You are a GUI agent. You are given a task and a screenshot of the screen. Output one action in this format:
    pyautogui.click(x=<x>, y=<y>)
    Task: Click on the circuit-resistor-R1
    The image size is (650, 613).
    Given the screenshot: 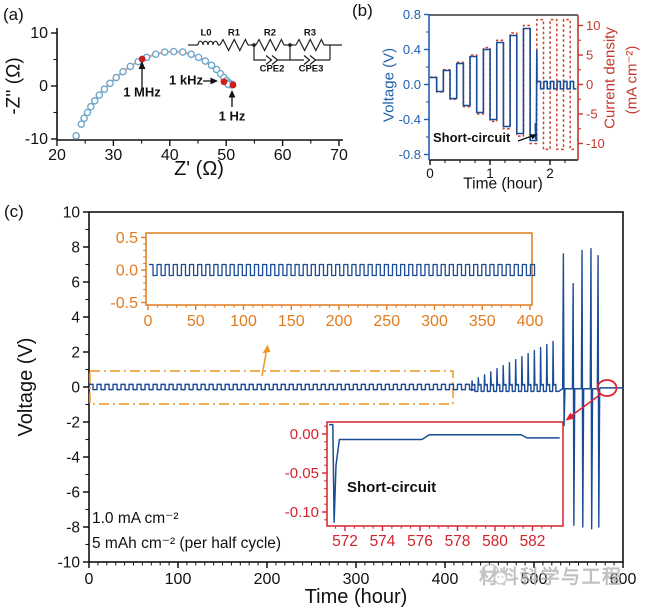 What is the action you would take?
    pyautogui.click(x=234, y=45)
    